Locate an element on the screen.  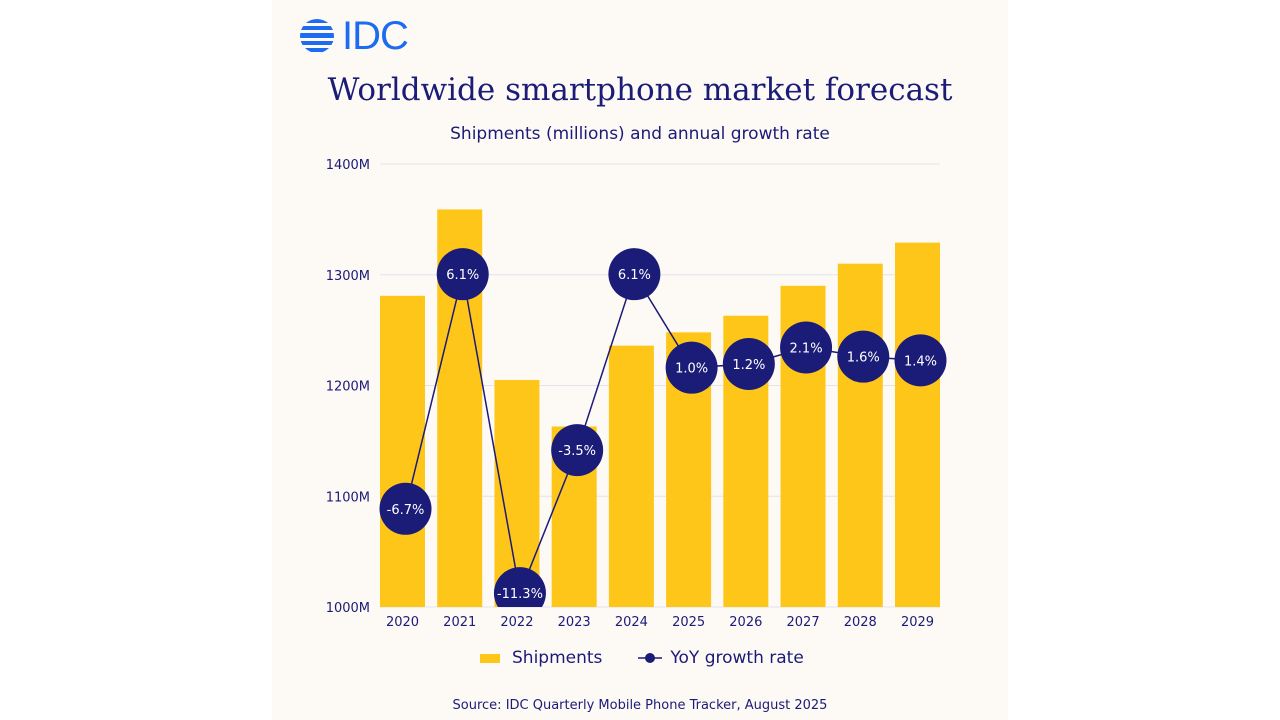
legend-shipments-label: Shipments is located at coordinates (557, 658).